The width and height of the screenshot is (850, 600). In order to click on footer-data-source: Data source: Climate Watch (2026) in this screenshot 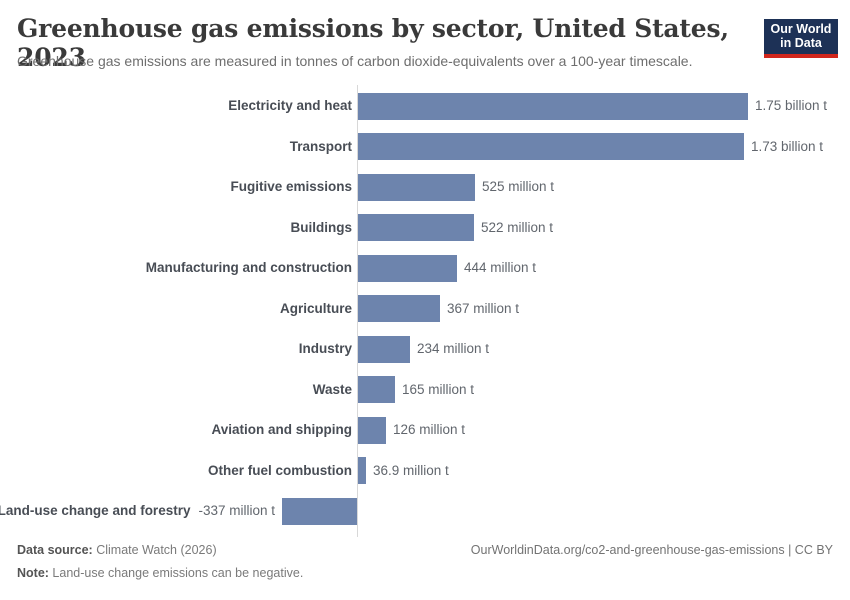, I will do `click(117, 550)`.